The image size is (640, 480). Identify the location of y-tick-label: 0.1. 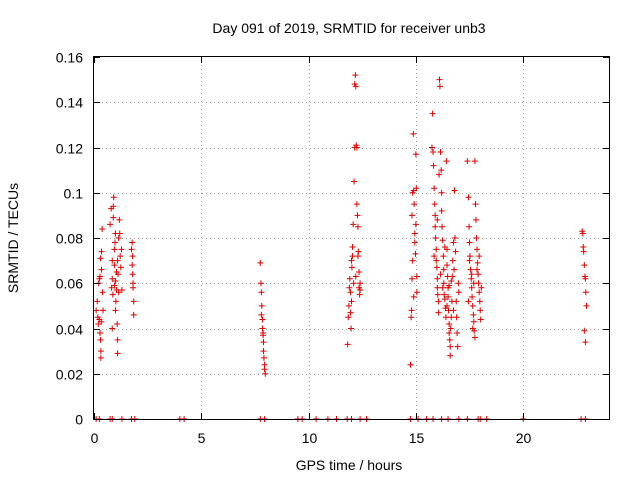
(74, 194).